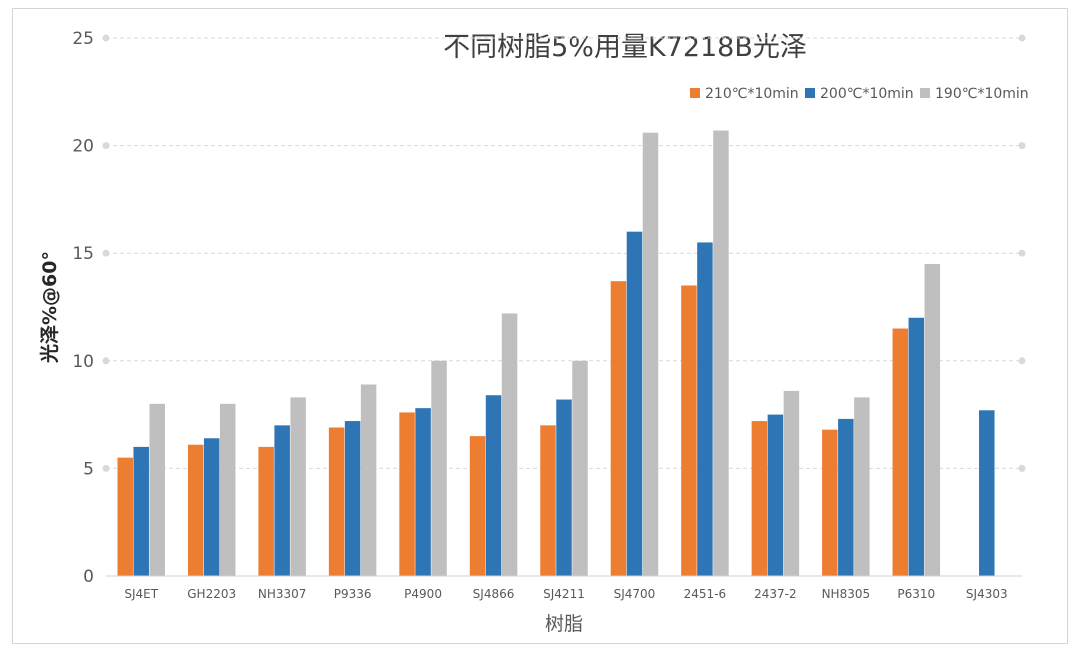  What do you see at coordinates (83, 308) in the screenshot?
I see `y-axis-ticks: 0 5 10 15 20 25` at bounding box center [83, 308].